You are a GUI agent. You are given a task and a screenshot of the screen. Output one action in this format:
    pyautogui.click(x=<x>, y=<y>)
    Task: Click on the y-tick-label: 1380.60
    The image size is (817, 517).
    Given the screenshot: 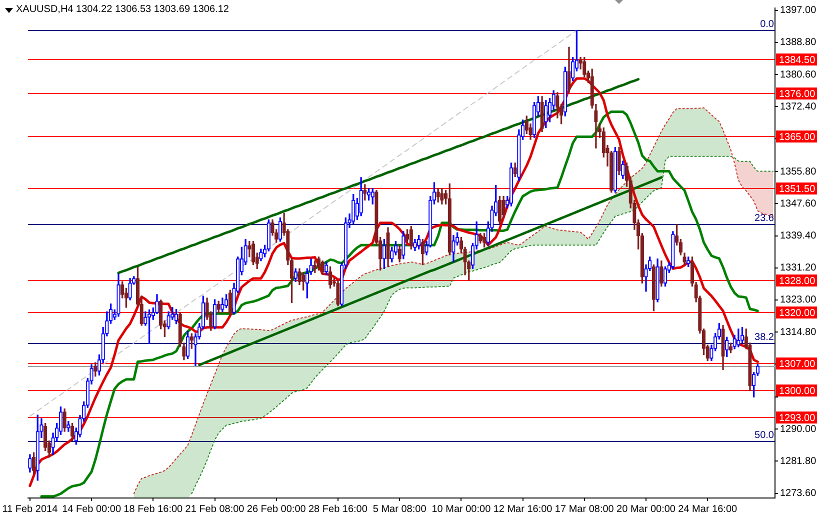 What is the action you would take?
    pyautogui.click(x=798, y=74)
    